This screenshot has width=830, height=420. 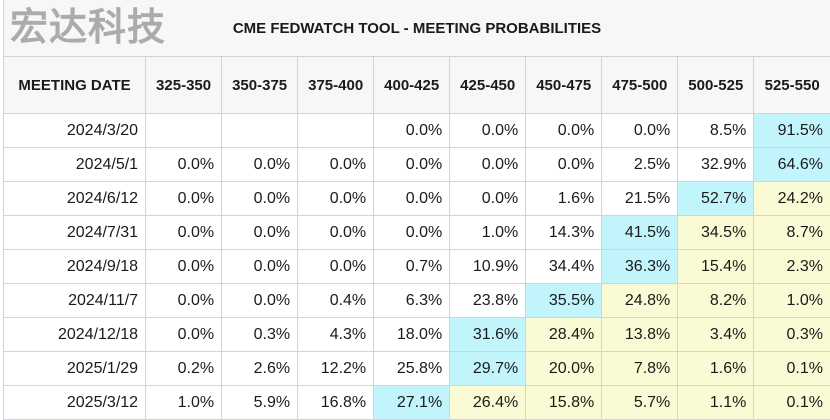 What do you see at coordinates (716, 164) in the screenshot?
I see `probability-cell: 32.9%` at bounding box center [716, 164].